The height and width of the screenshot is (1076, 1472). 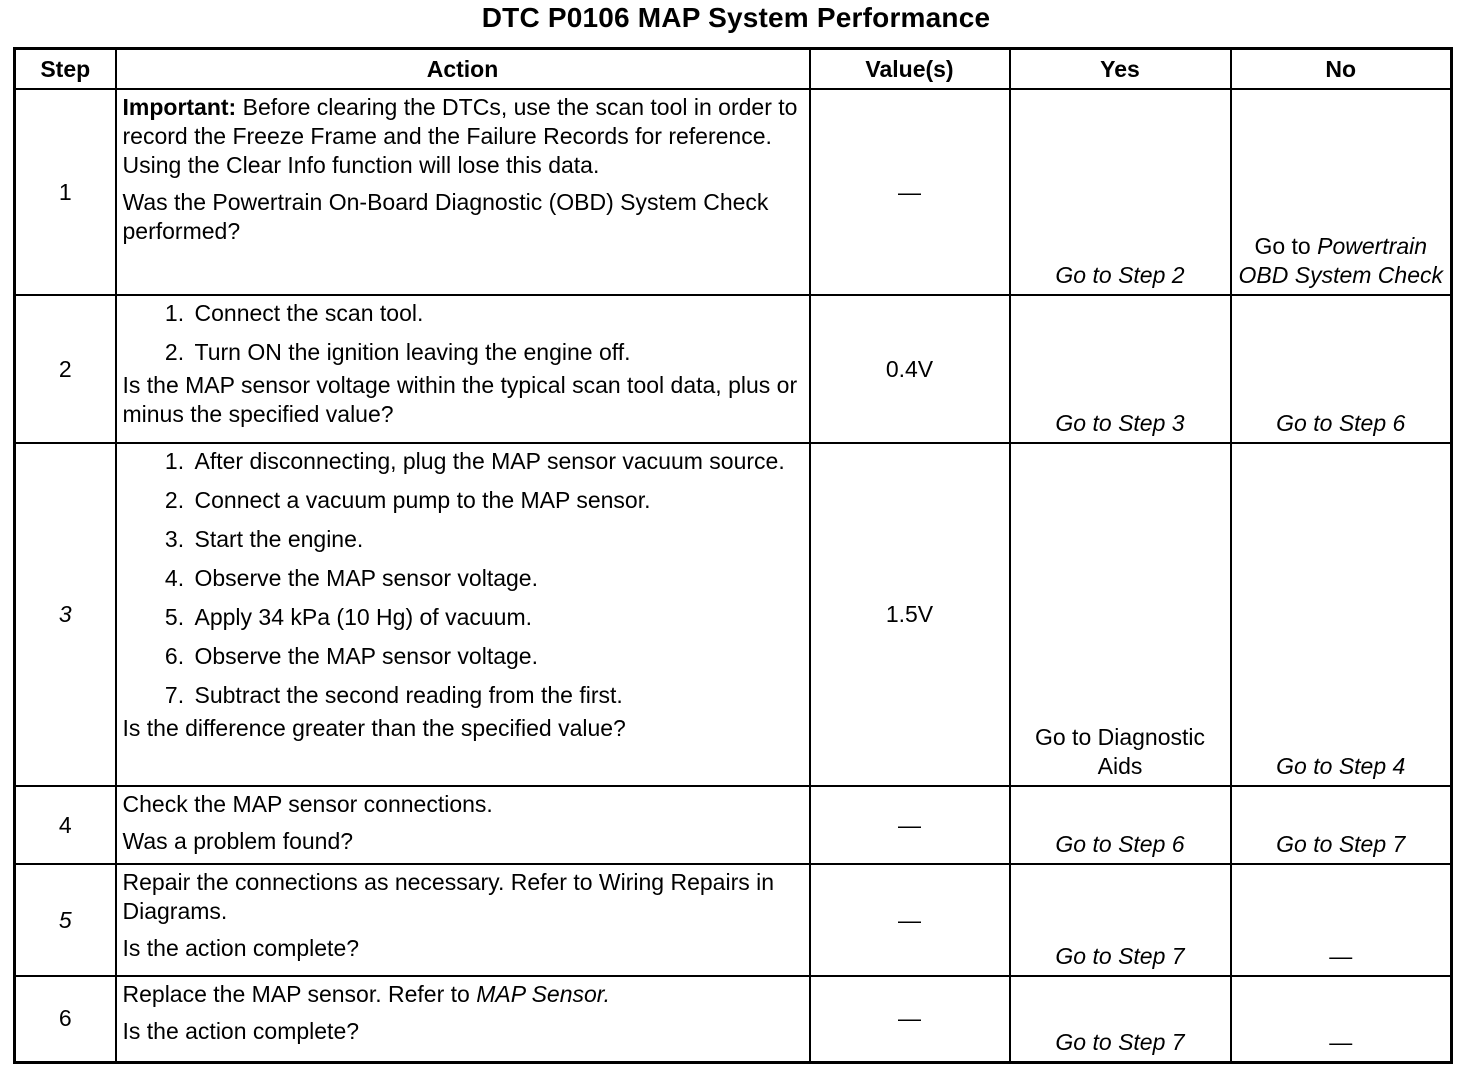 What do you see at coordinates (307, 804) in the screenshot?
I see `action-text: Check the MAP sensor connections.` at bounding box center [307, 804].